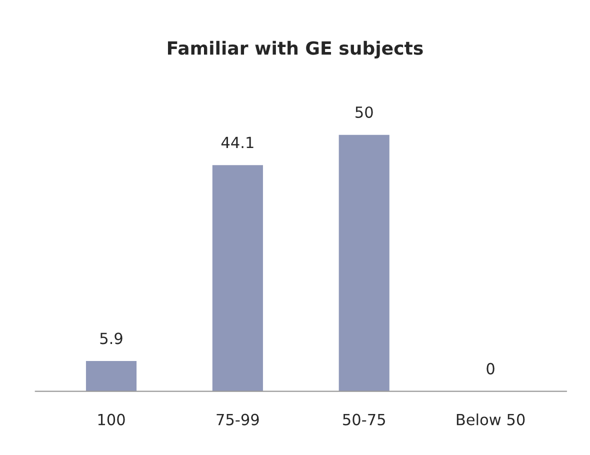 The width and height of the screenshot is (590, 455). Describe the element at coordinates (490, 420) in the screenshot. I see `x-tick-label: Below 50` at that location.